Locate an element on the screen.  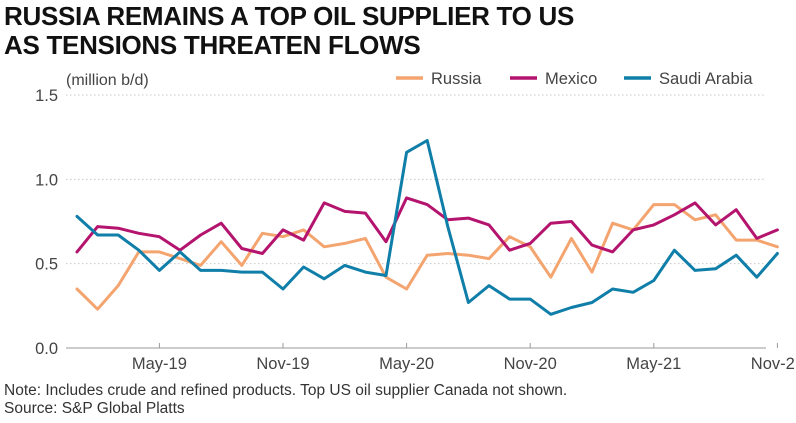
x-tick-label: Nov-21 is located at coordinates (773, 364).